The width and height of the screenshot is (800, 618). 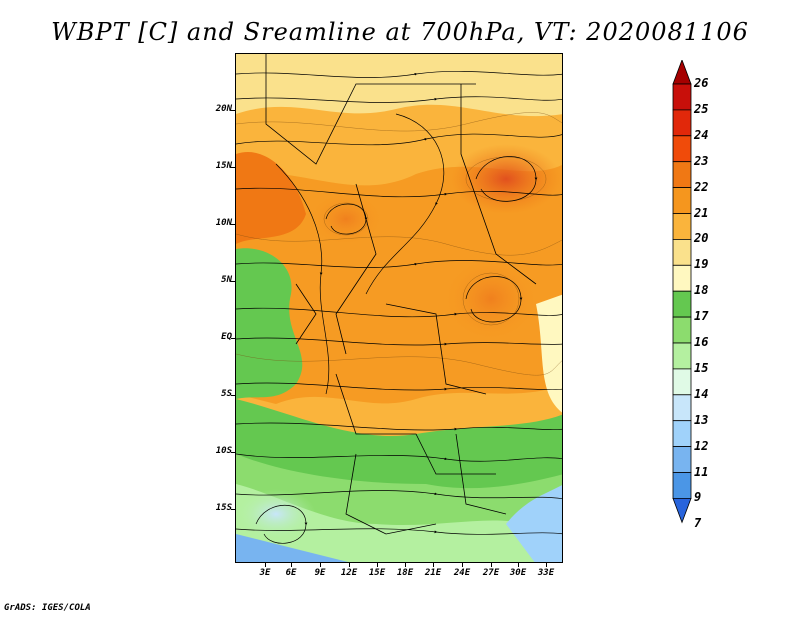 I want to click on lat-label: 5S, so click(x=226, y=394).